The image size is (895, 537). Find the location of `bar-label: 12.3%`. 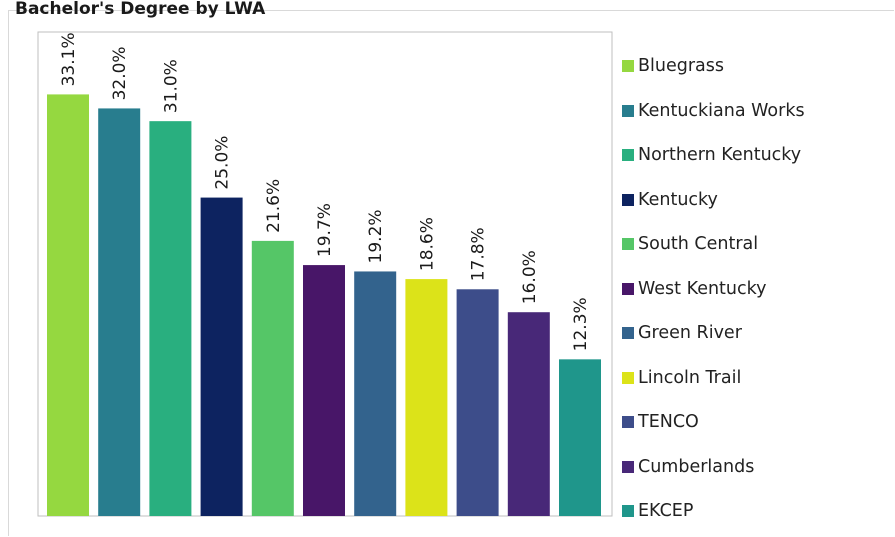

bar-label: 12.3% is located at coordinates (581, 324).